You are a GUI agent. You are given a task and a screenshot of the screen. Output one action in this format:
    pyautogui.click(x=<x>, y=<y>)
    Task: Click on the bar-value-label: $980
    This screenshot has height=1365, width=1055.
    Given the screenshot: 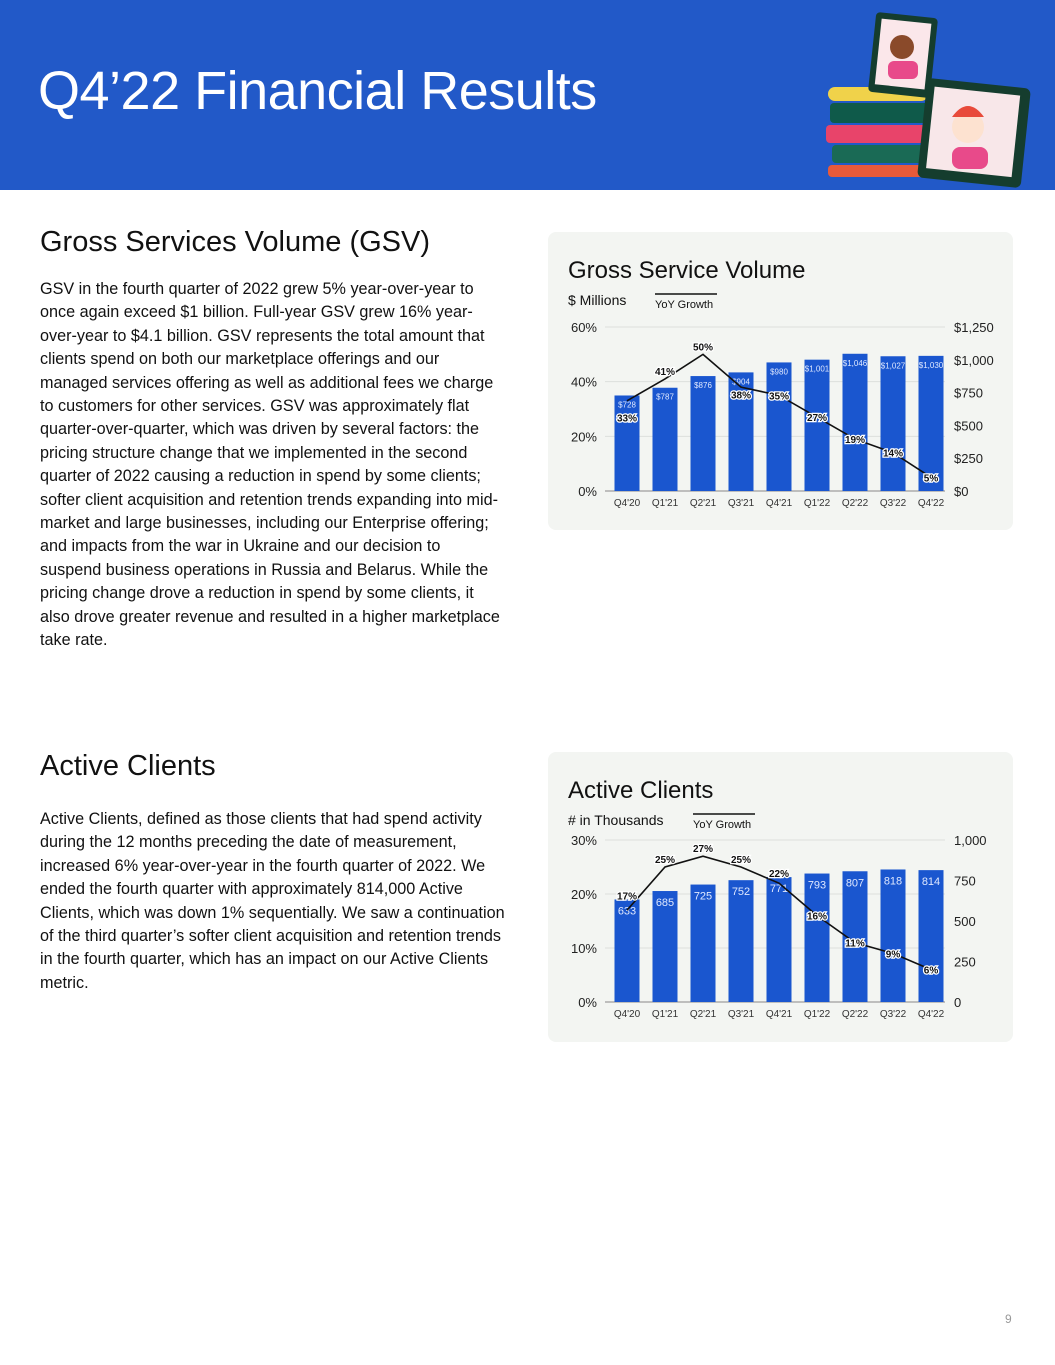 What is the action you would take?
    pyautogui.click(x=779, y=371)
    